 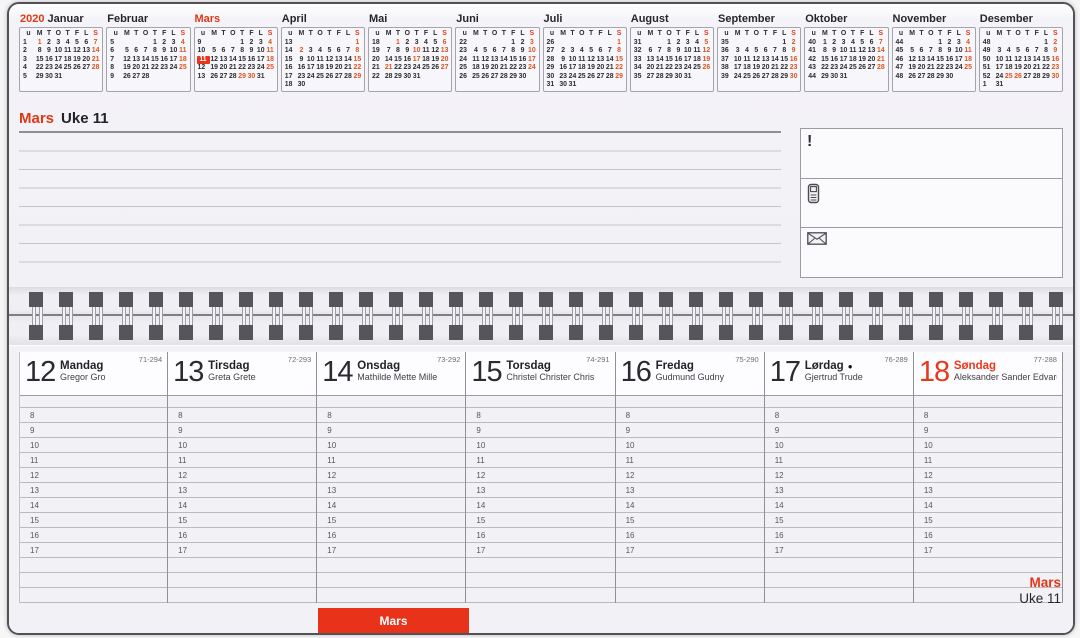 I want to click on day-cell: 7, so click(x=232, y=50).